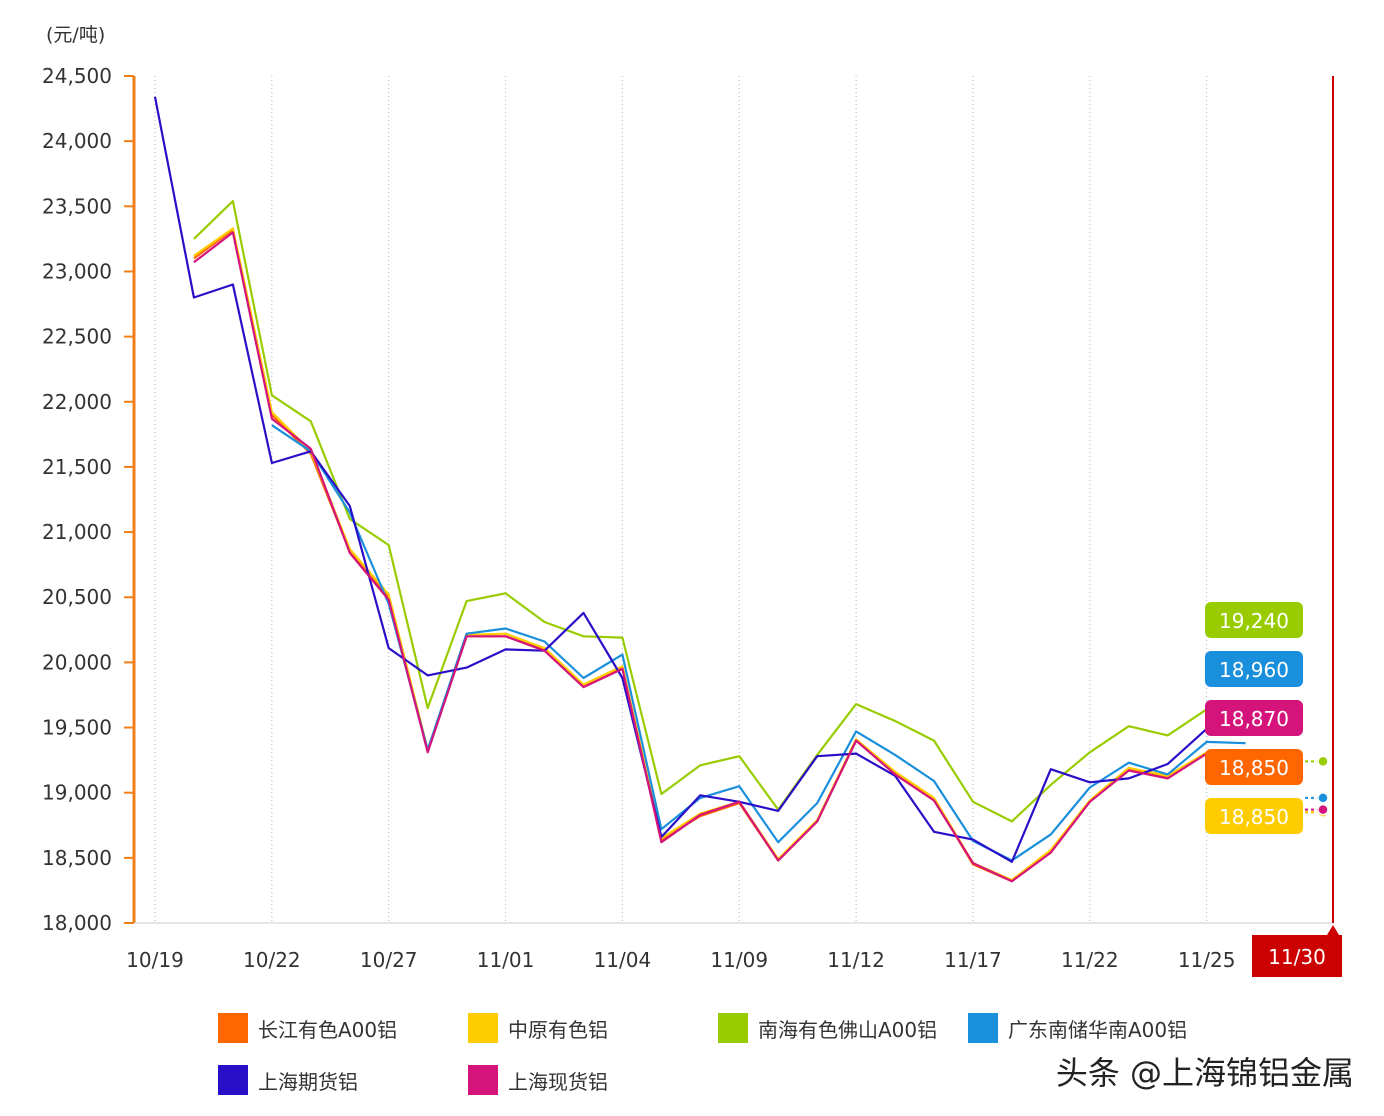 The width and height of the screenshot is (1384, 1116). What do you see at coordinates (77, 728) in the screenshot?
I see `y-tick-label: 19,500` at bounding box center [77, 728].